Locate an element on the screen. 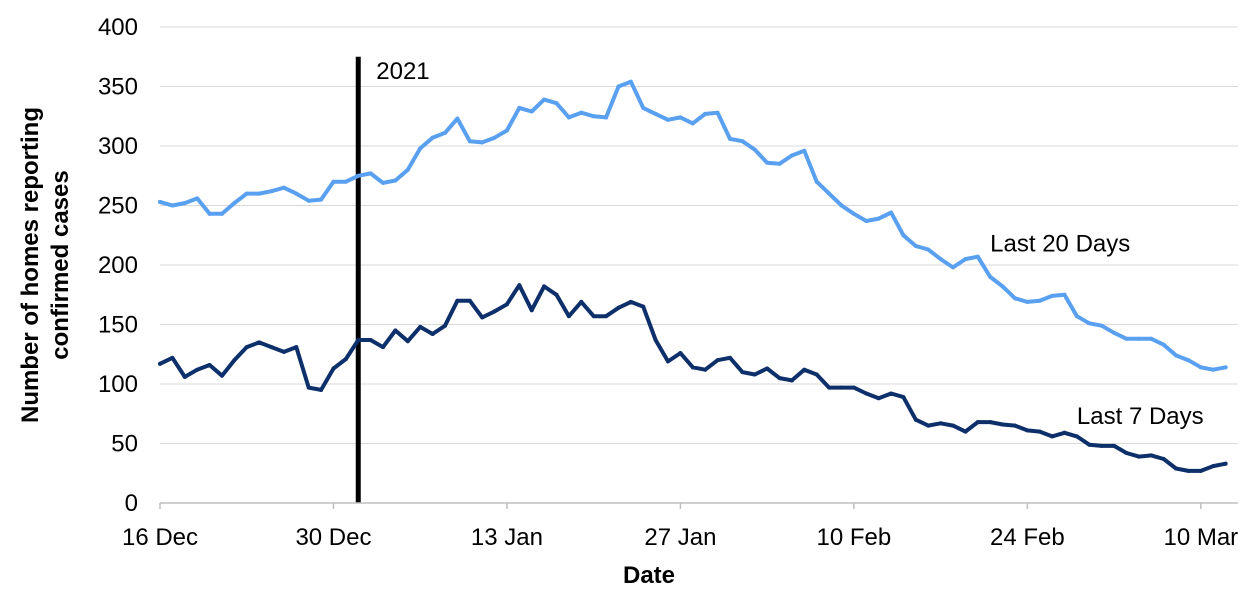 The width and height of the screenshot is (1259, 589). x-tick-label: 10 Feb is located at coordinates (854, 537).